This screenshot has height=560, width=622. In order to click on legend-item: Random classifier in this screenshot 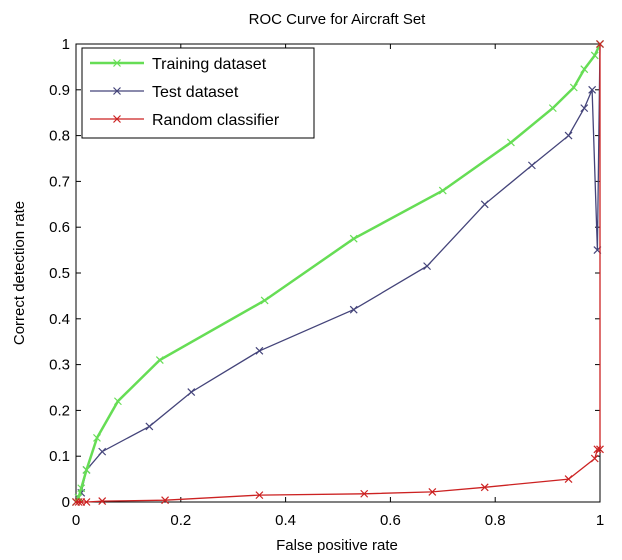, I will do `click(185, 120)`.